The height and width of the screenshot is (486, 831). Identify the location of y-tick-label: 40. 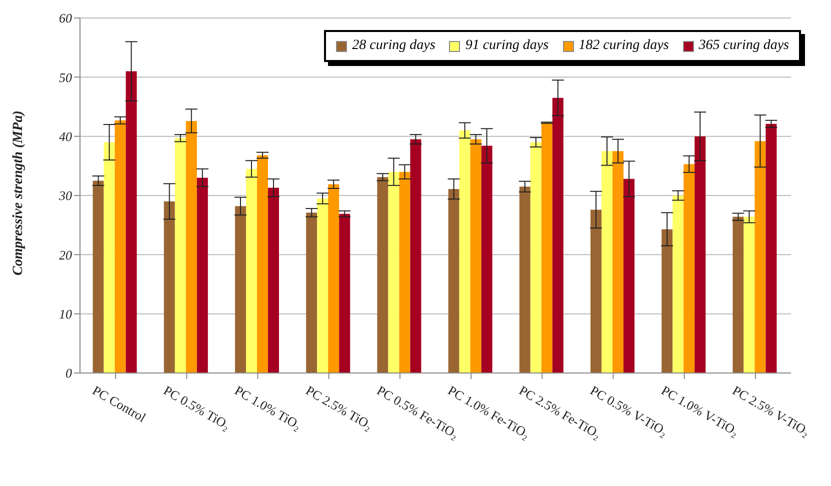
(65, 136).